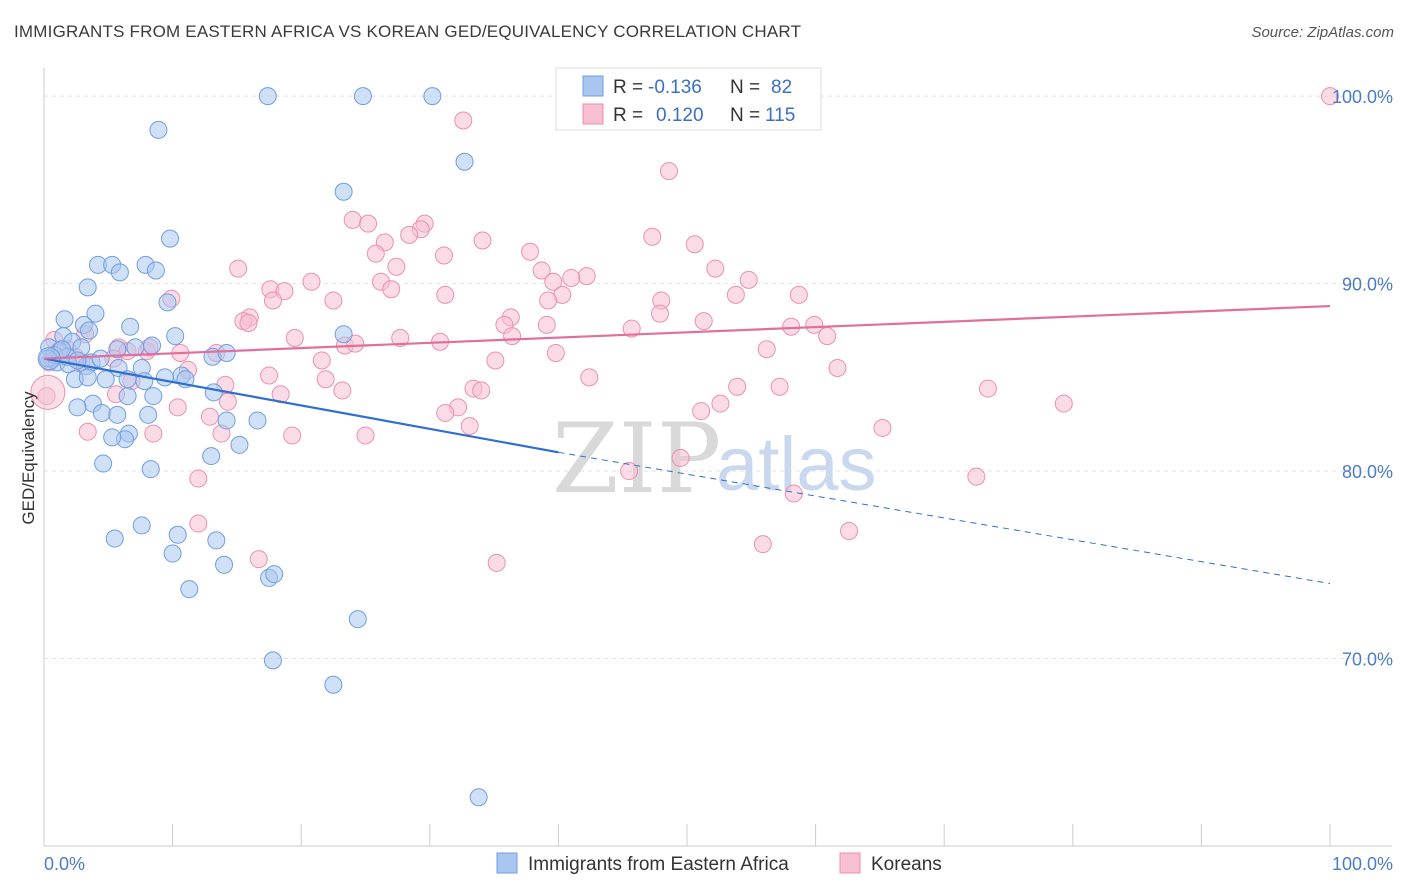 Image resolution: width=1406 pixels, height=892 pixels. What do you see at coordinates (301, 405) in the screenshot?
I see `trend-line-blue` at bounding box center [301, 405].